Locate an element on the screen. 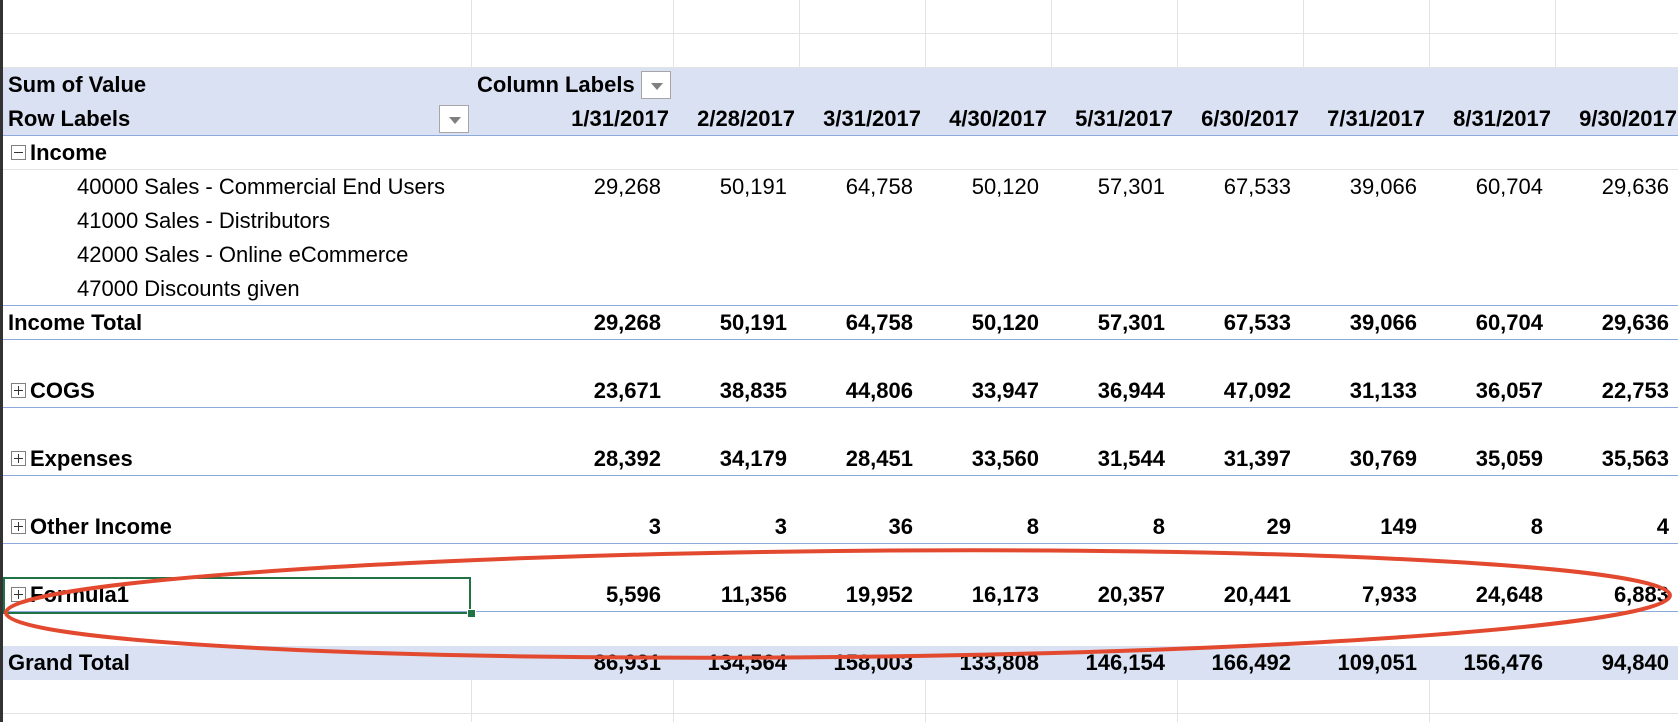  value-cell: 29,636 is located at coordinates (1635, 186).